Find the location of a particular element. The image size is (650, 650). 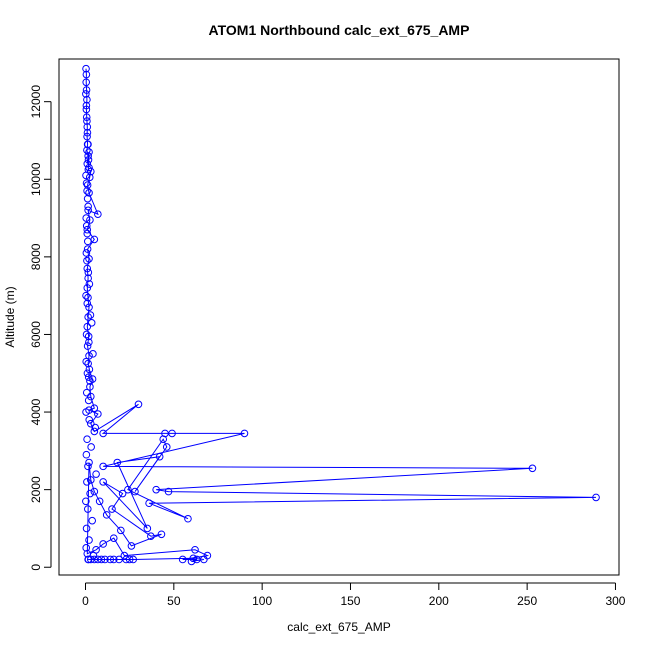

y-tick-label: 2000 is located at coordinates (36, 489).